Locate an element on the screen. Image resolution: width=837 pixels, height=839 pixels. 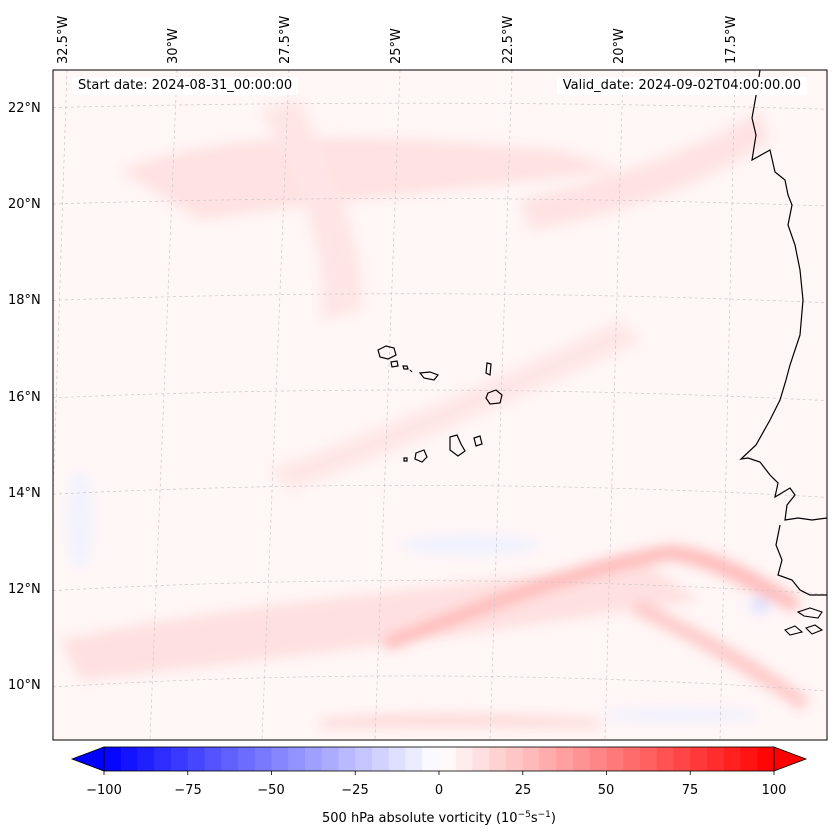
colorbar-max-extend-arrow is located at coordinates (790, 759).